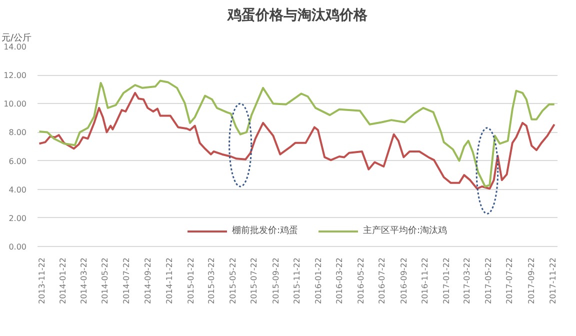 The height and width of the screenshot is (336, 576). Describe the element at coordinates (509, 280) in the screenshot. I see `x-tick-label: 2017-07-22` at that location.